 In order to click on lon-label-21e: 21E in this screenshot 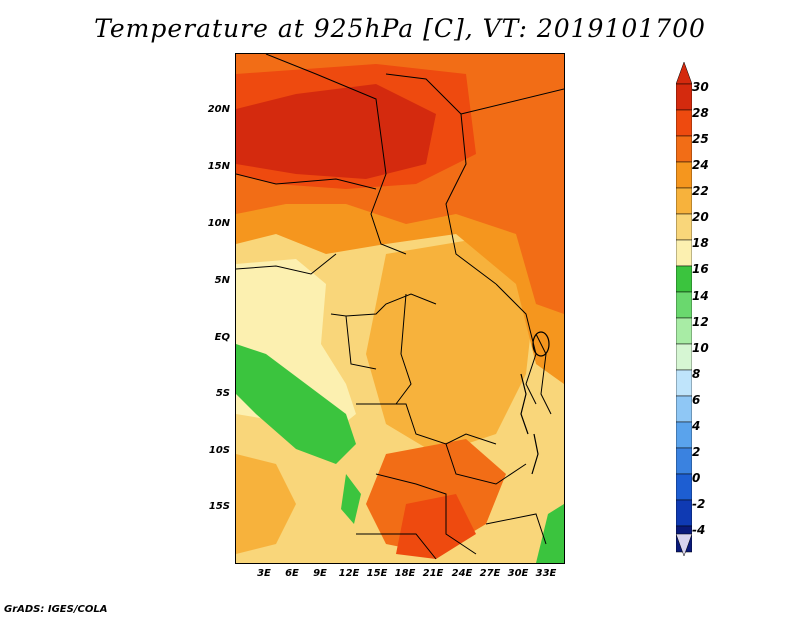, I will do `click(433, 573)`.